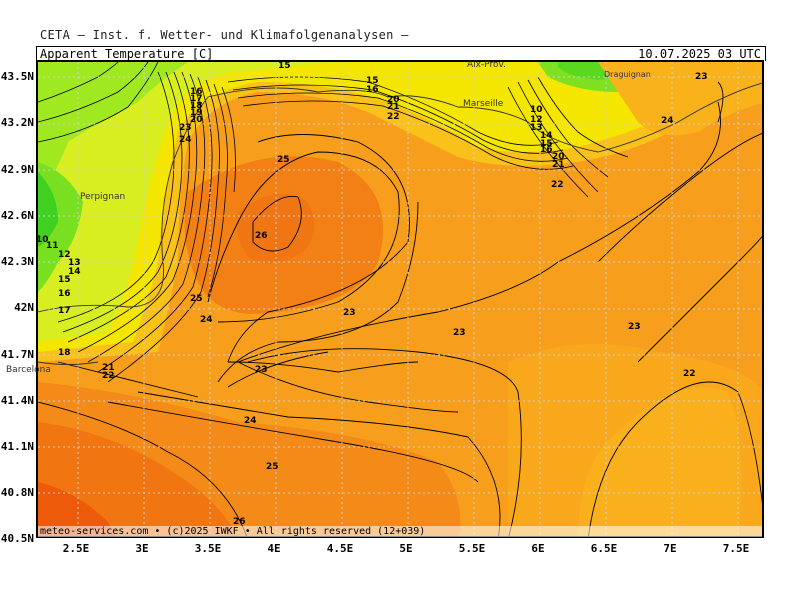 Image resolution: width=800 pixels, height=600 pixels. What do you see at coordinates (208, 548) in the screenshot?
I see `lon-label: 3.5E` at bounding box center [208, 548].